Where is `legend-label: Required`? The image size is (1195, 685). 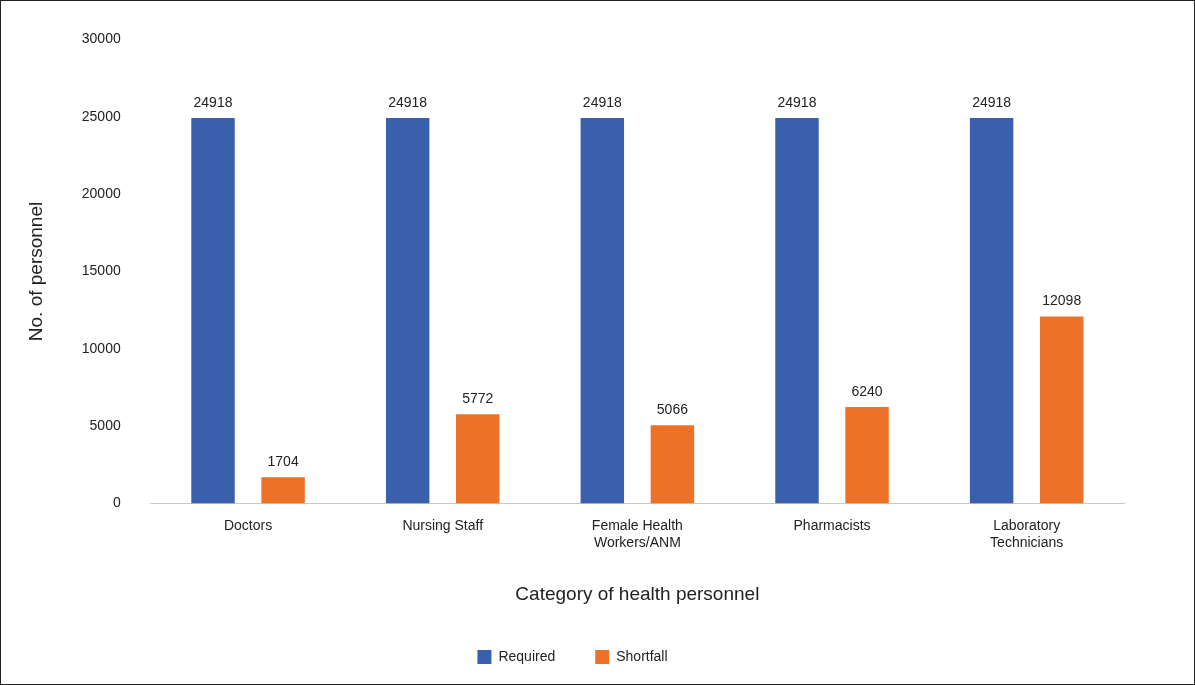
legend-label: Required is located at coordinates (527, 655).